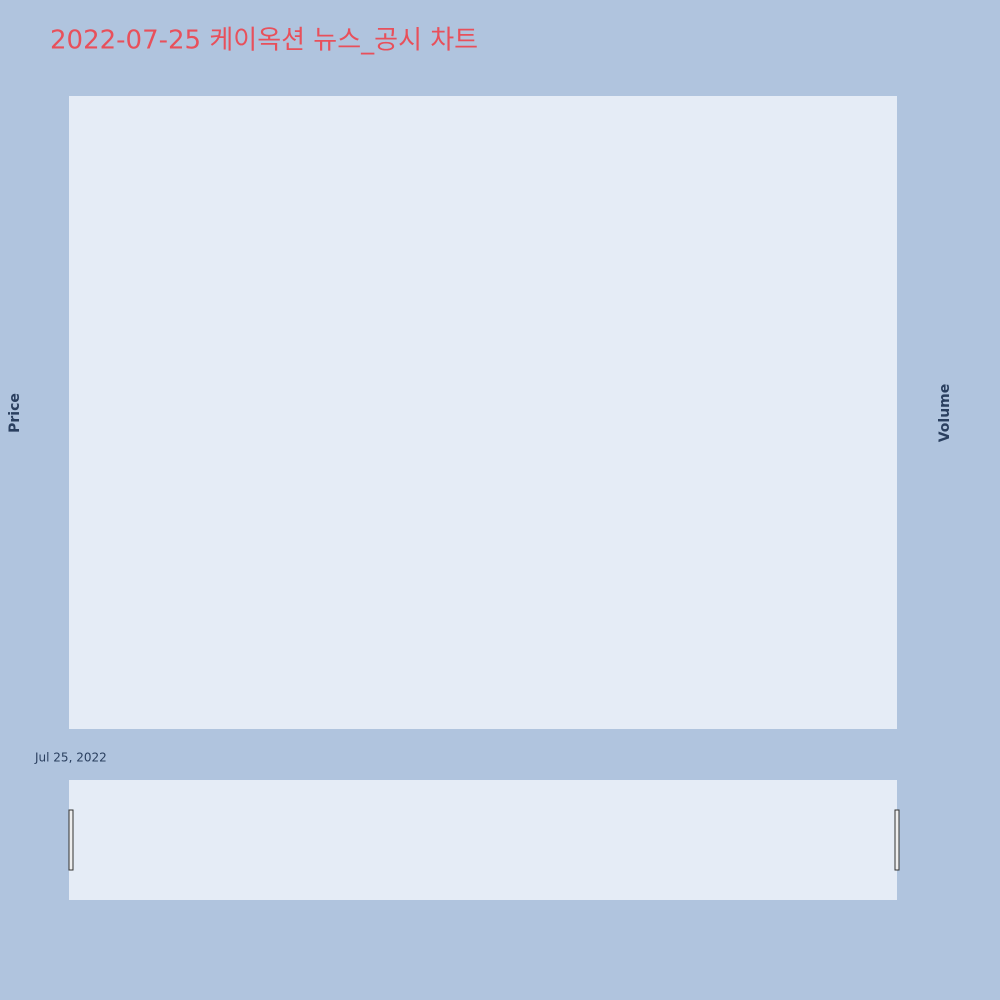 This screenshot has width=1000, height=1000. What do you see at coordinates (15, 413) in the screenshot?
I see `y-axis-title: Price` at bounding box center [15, 413].